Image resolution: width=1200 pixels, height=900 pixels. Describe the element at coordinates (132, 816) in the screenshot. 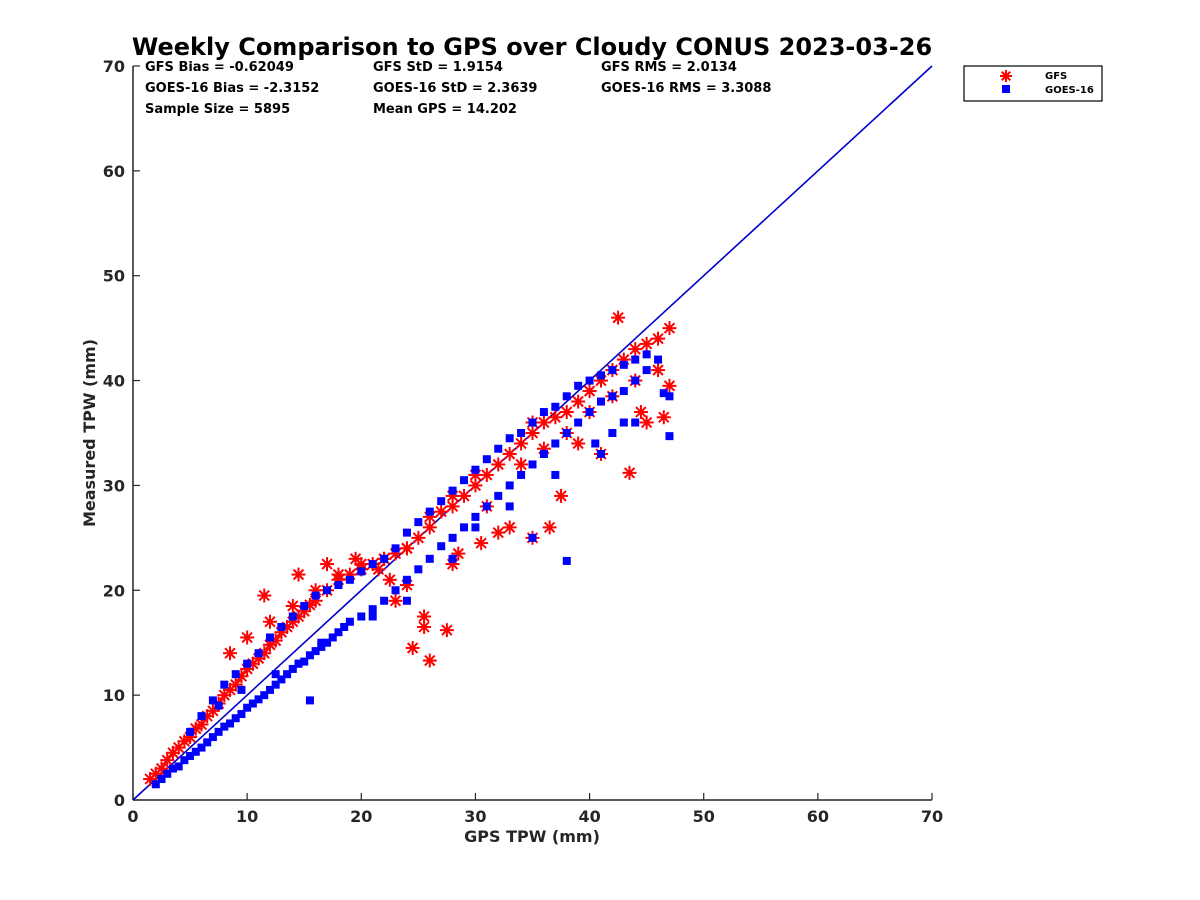

I see `x-tick-label: 0` at that location.